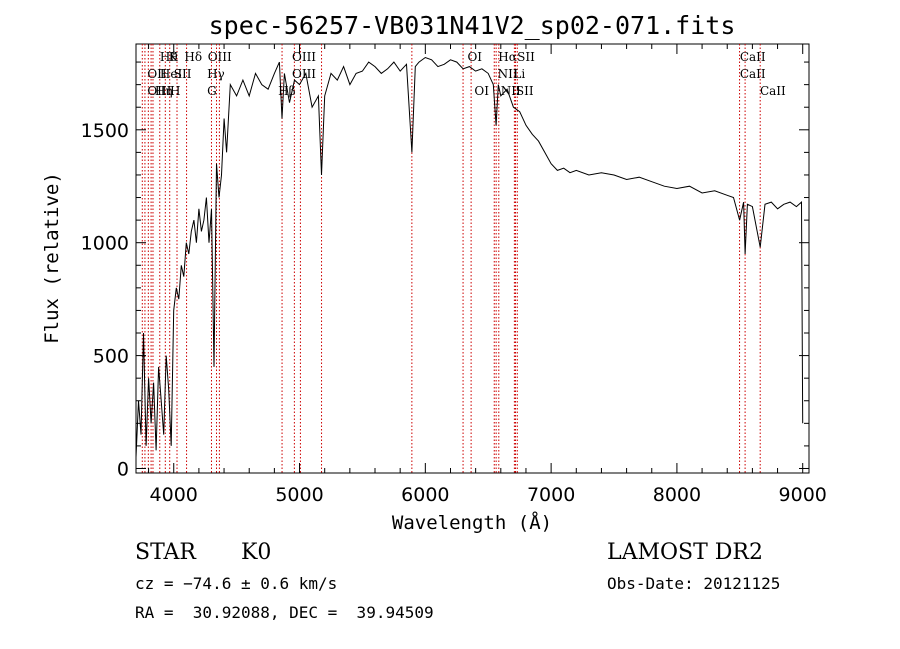 The height and width of the screenshot is (649, 900). I want to click on spectral-line-label: Hγ, so click(216, 74).